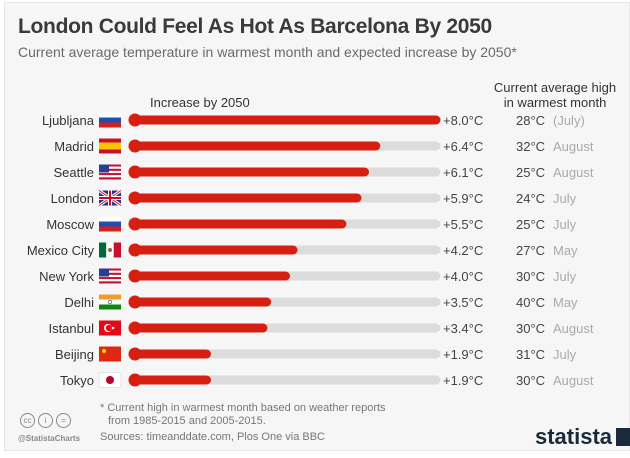  Describe the element at coordinates (314, 198) in the screenshot. I see `bar-row: London +5.9°C 24°C July` at that location.